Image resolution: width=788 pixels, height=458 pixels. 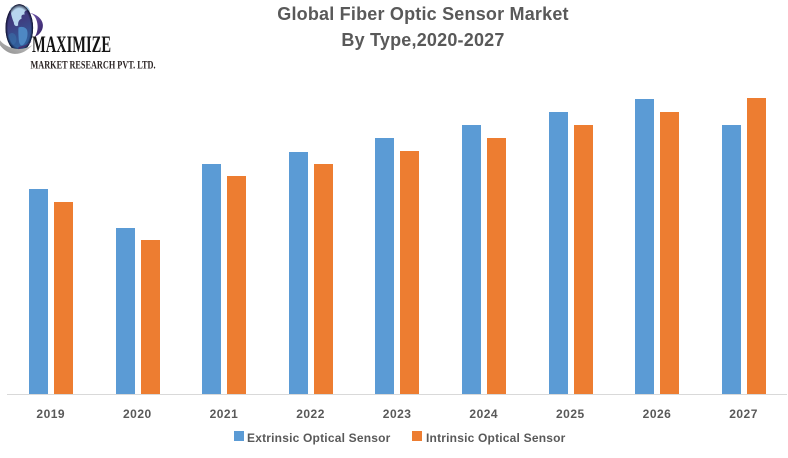 I want to click on svg-text: MARKET RESEARCH PVT. LTD., so click(x=93, y=65).